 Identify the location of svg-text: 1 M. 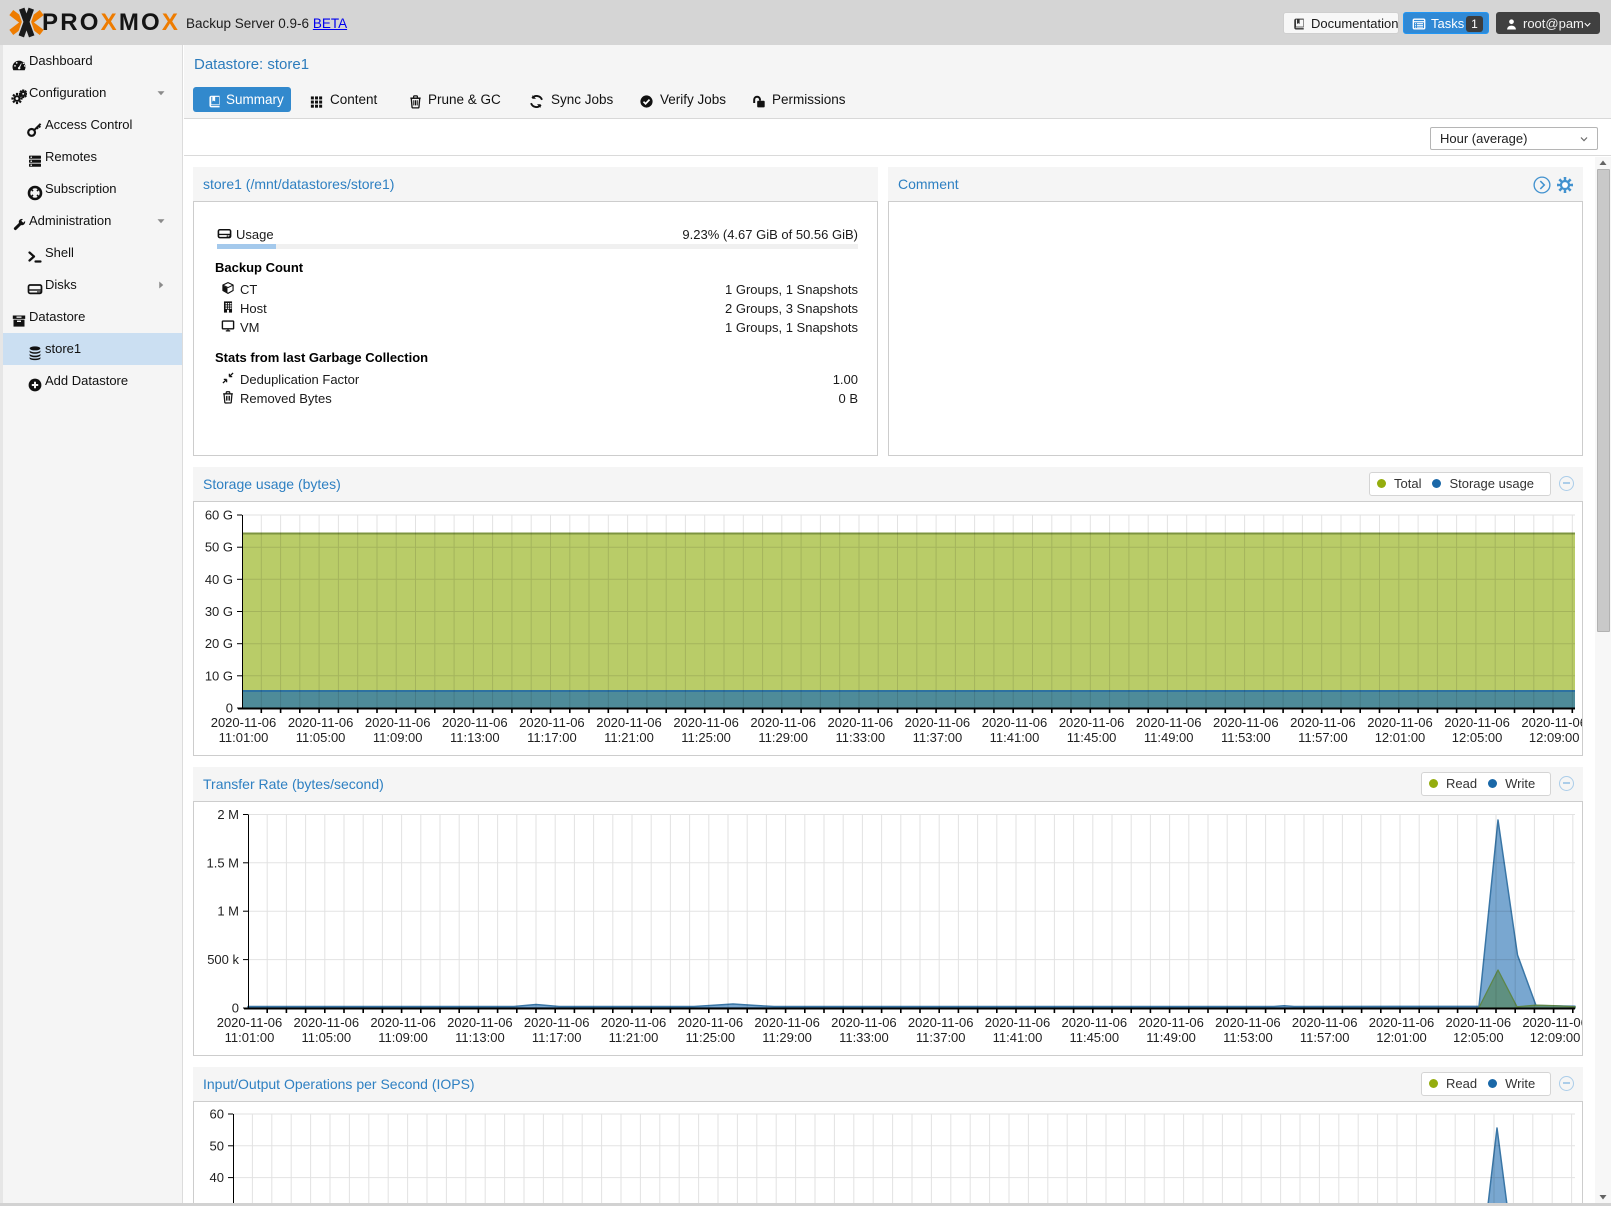
(228, 911).